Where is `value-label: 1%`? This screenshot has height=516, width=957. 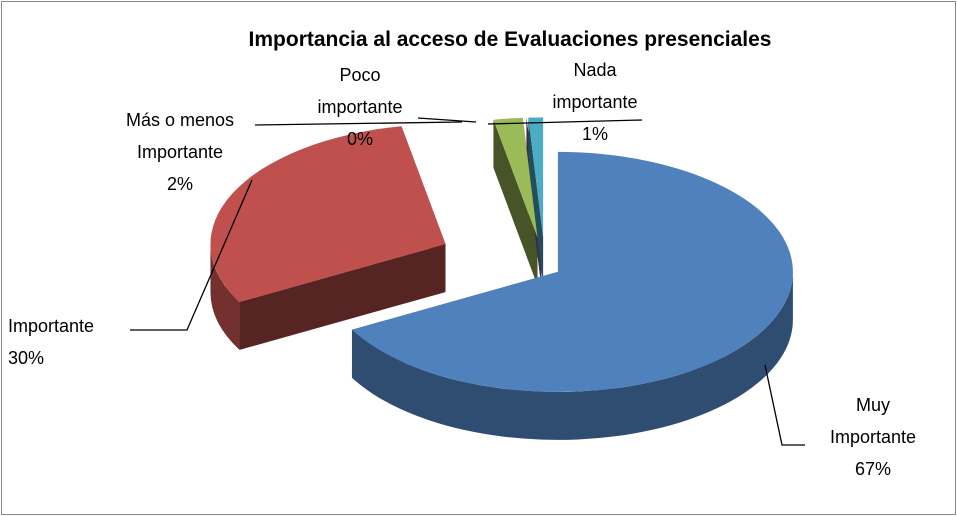
value-label: 1% is located at coordinates (594, 134).